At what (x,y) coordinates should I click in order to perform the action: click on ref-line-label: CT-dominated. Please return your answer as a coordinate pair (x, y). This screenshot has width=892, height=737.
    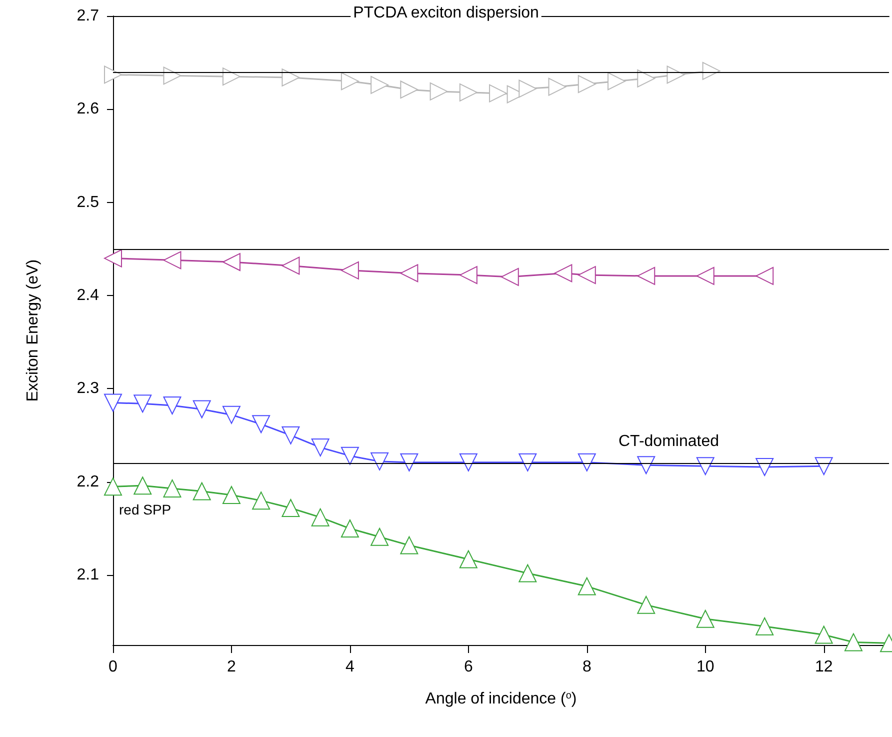
    Looking at the image, I should click on (668, 441).